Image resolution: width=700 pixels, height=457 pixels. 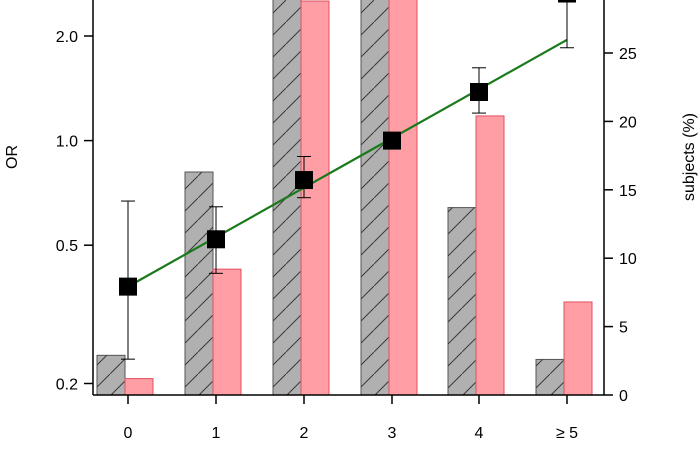 I want to click on right-tick-label-3: 15, so click(x=628, y=191).